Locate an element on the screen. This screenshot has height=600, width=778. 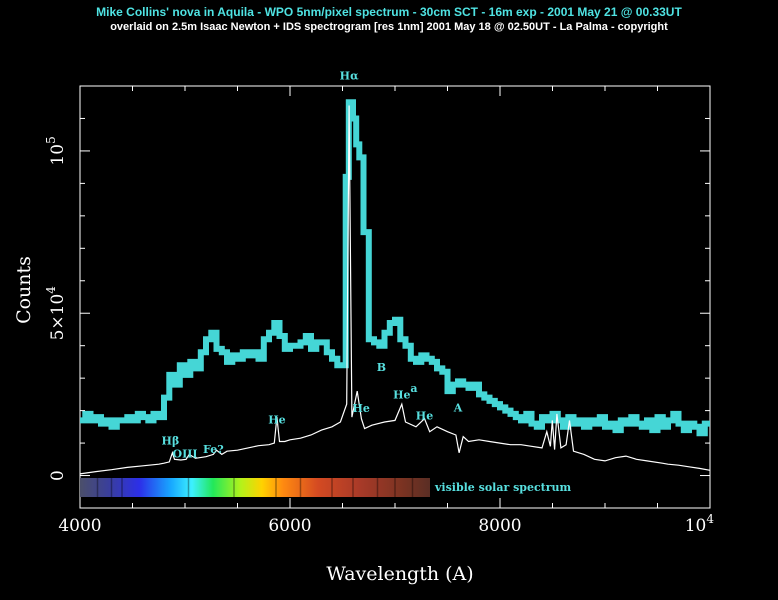
line-annotation: B is located at coordinates (381, 367).